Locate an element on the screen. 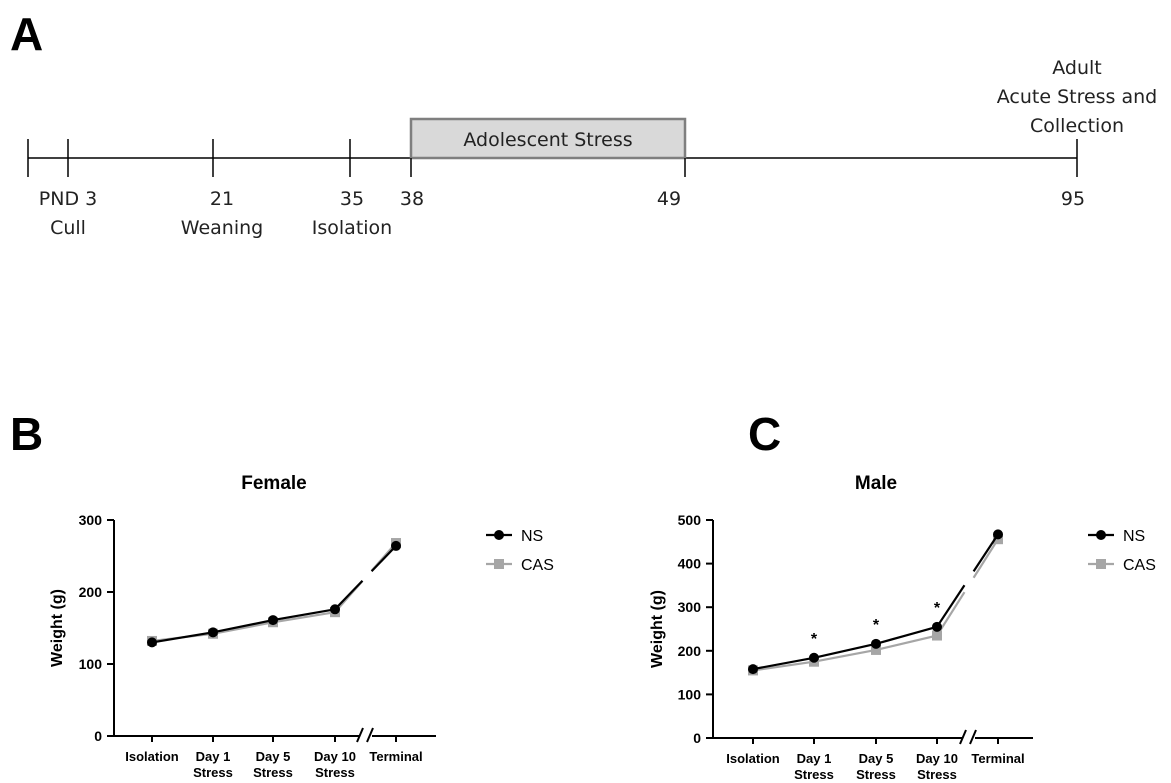 This screenshot has width=1171, height=783. chart-title: Male is located at coordinates (876, 483).